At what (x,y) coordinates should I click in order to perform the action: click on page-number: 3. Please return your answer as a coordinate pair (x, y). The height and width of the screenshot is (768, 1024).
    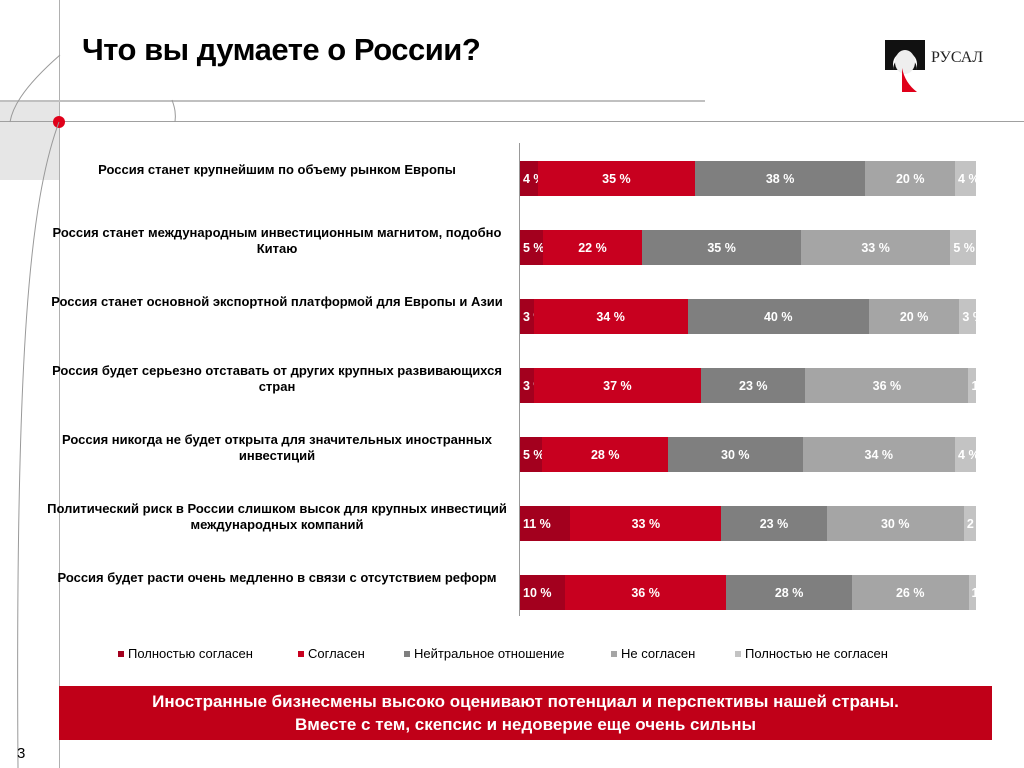
    Looking at the image, I should click on (21, 753).